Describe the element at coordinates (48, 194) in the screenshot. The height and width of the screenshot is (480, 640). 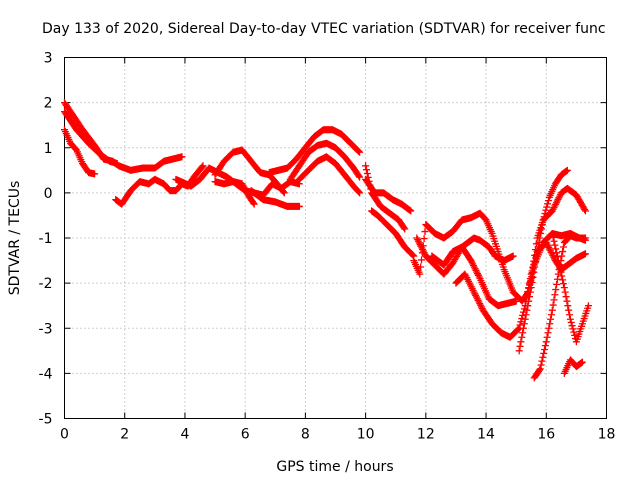
I see `y-tick-label: 0` at that location.